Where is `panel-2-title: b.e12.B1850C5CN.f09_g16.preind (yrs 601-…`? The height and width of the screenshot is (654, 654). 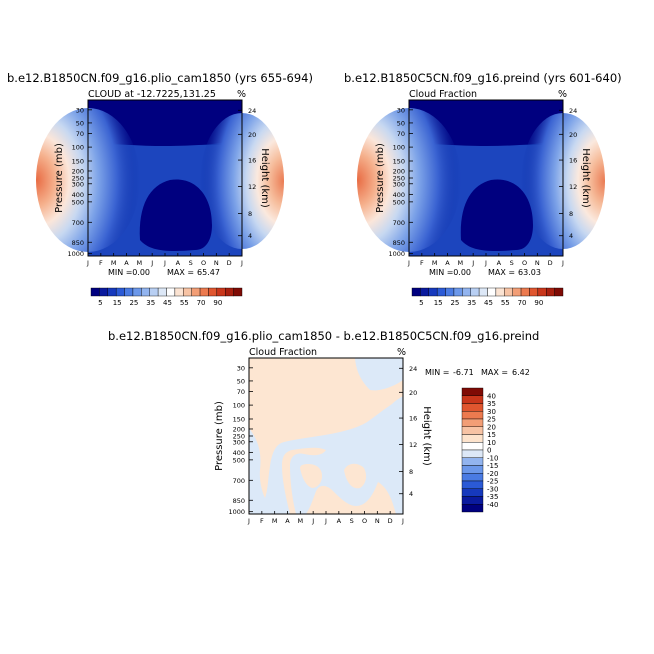 panel-2-title: b.e12.B1850C5CN.f09_g16.preind (yrs 601-… is located at coordinates (483, 78).